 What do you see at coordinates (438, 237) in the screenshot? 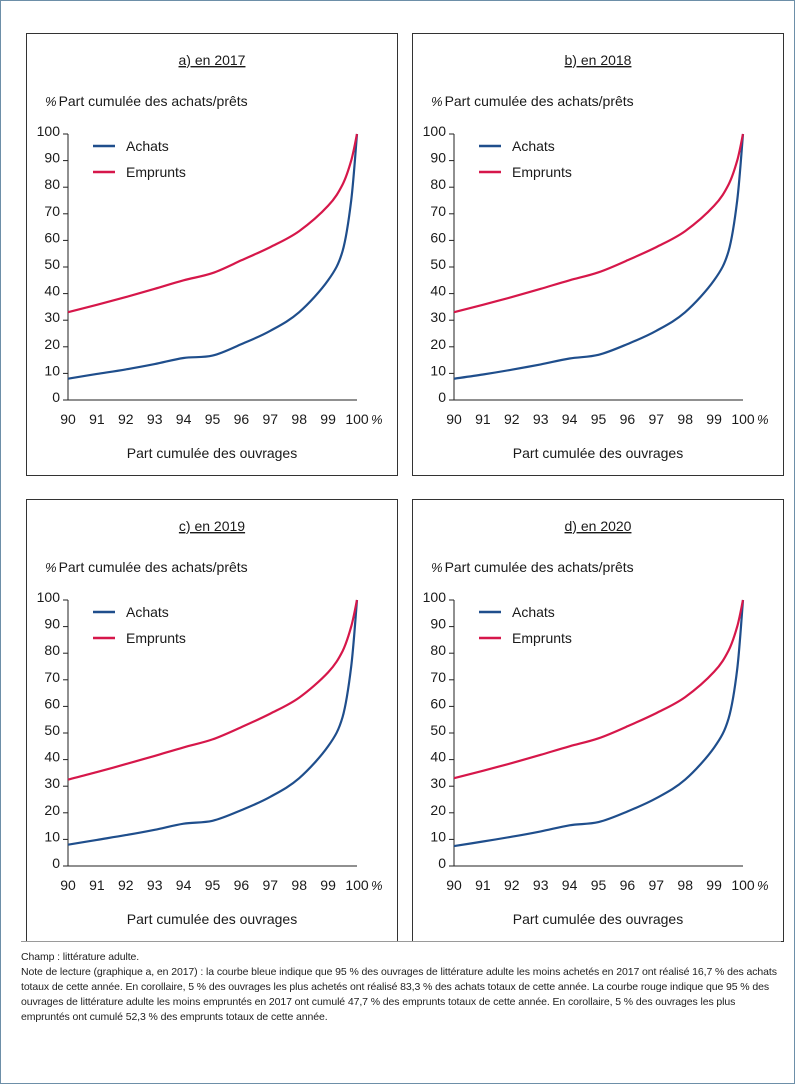
I see `chart-b-y-tick-label: 60` at bounding box center [438, 237].